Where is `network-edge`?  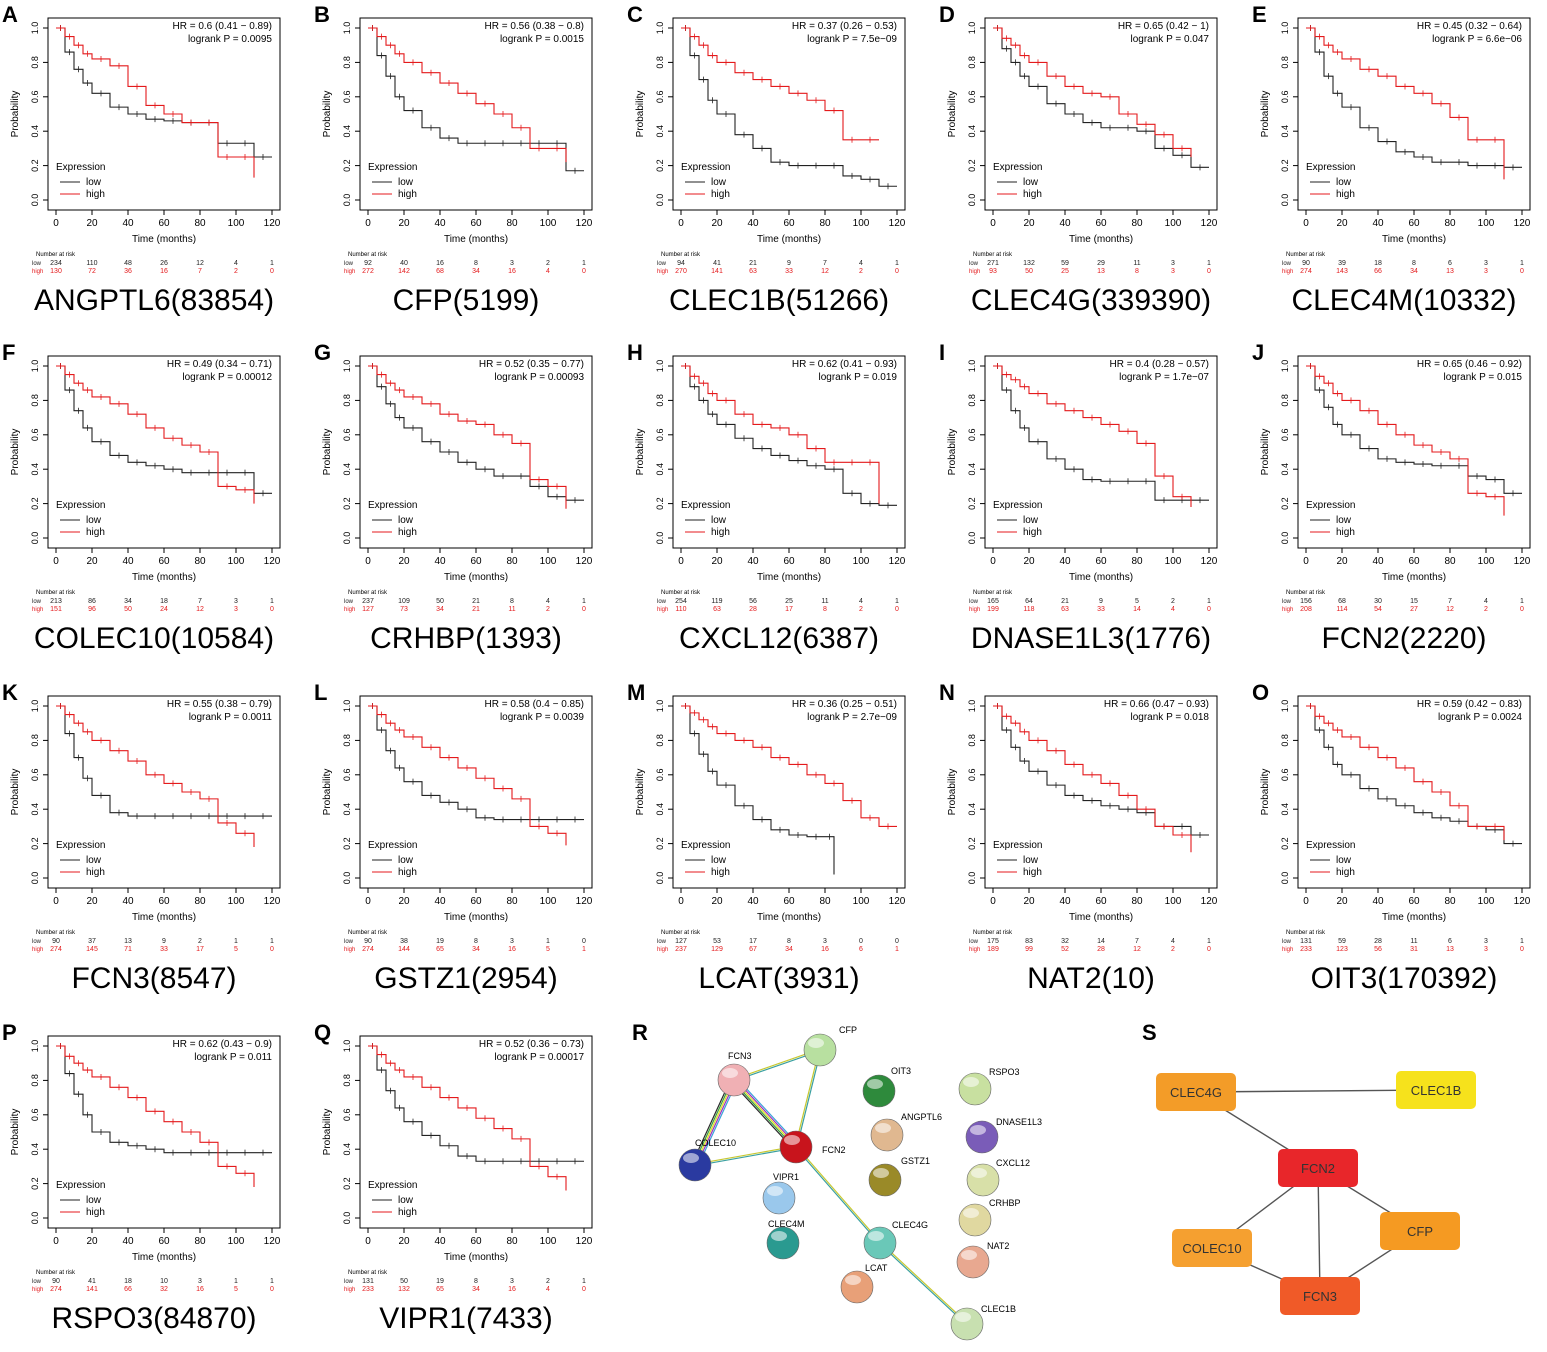
network-edge is located at coordinates (746, 1157).